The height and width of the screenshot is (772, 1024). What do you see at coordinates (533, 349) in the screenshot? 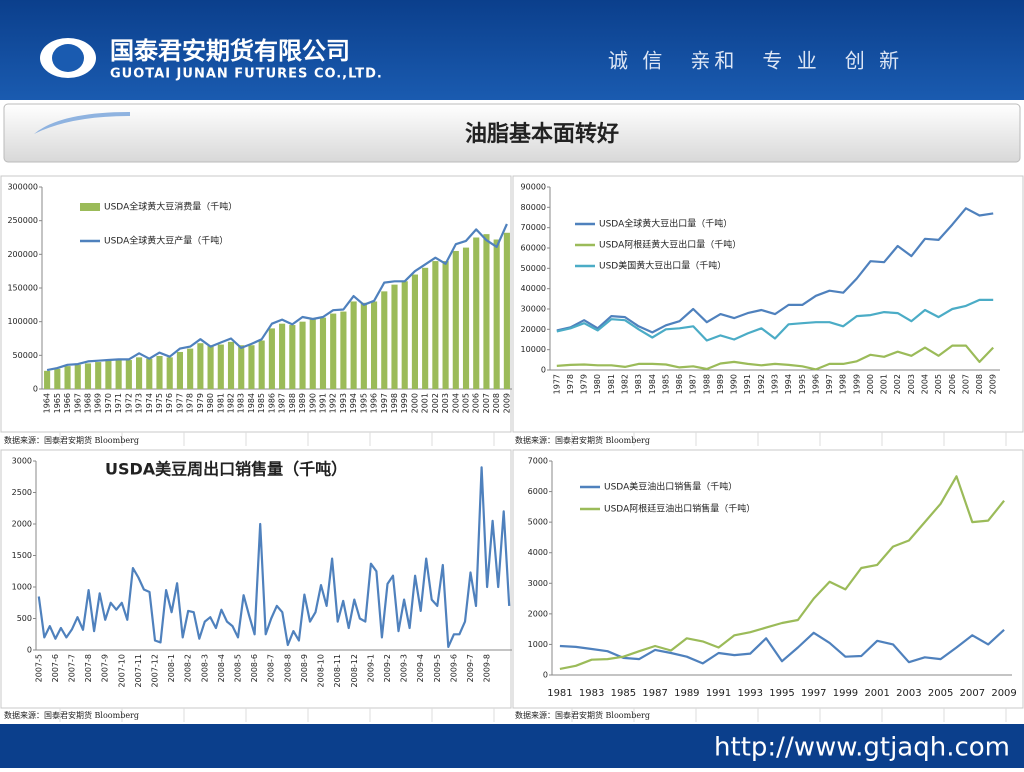
I see `y-tick-label: 10000` at bounding box center [533, 349].